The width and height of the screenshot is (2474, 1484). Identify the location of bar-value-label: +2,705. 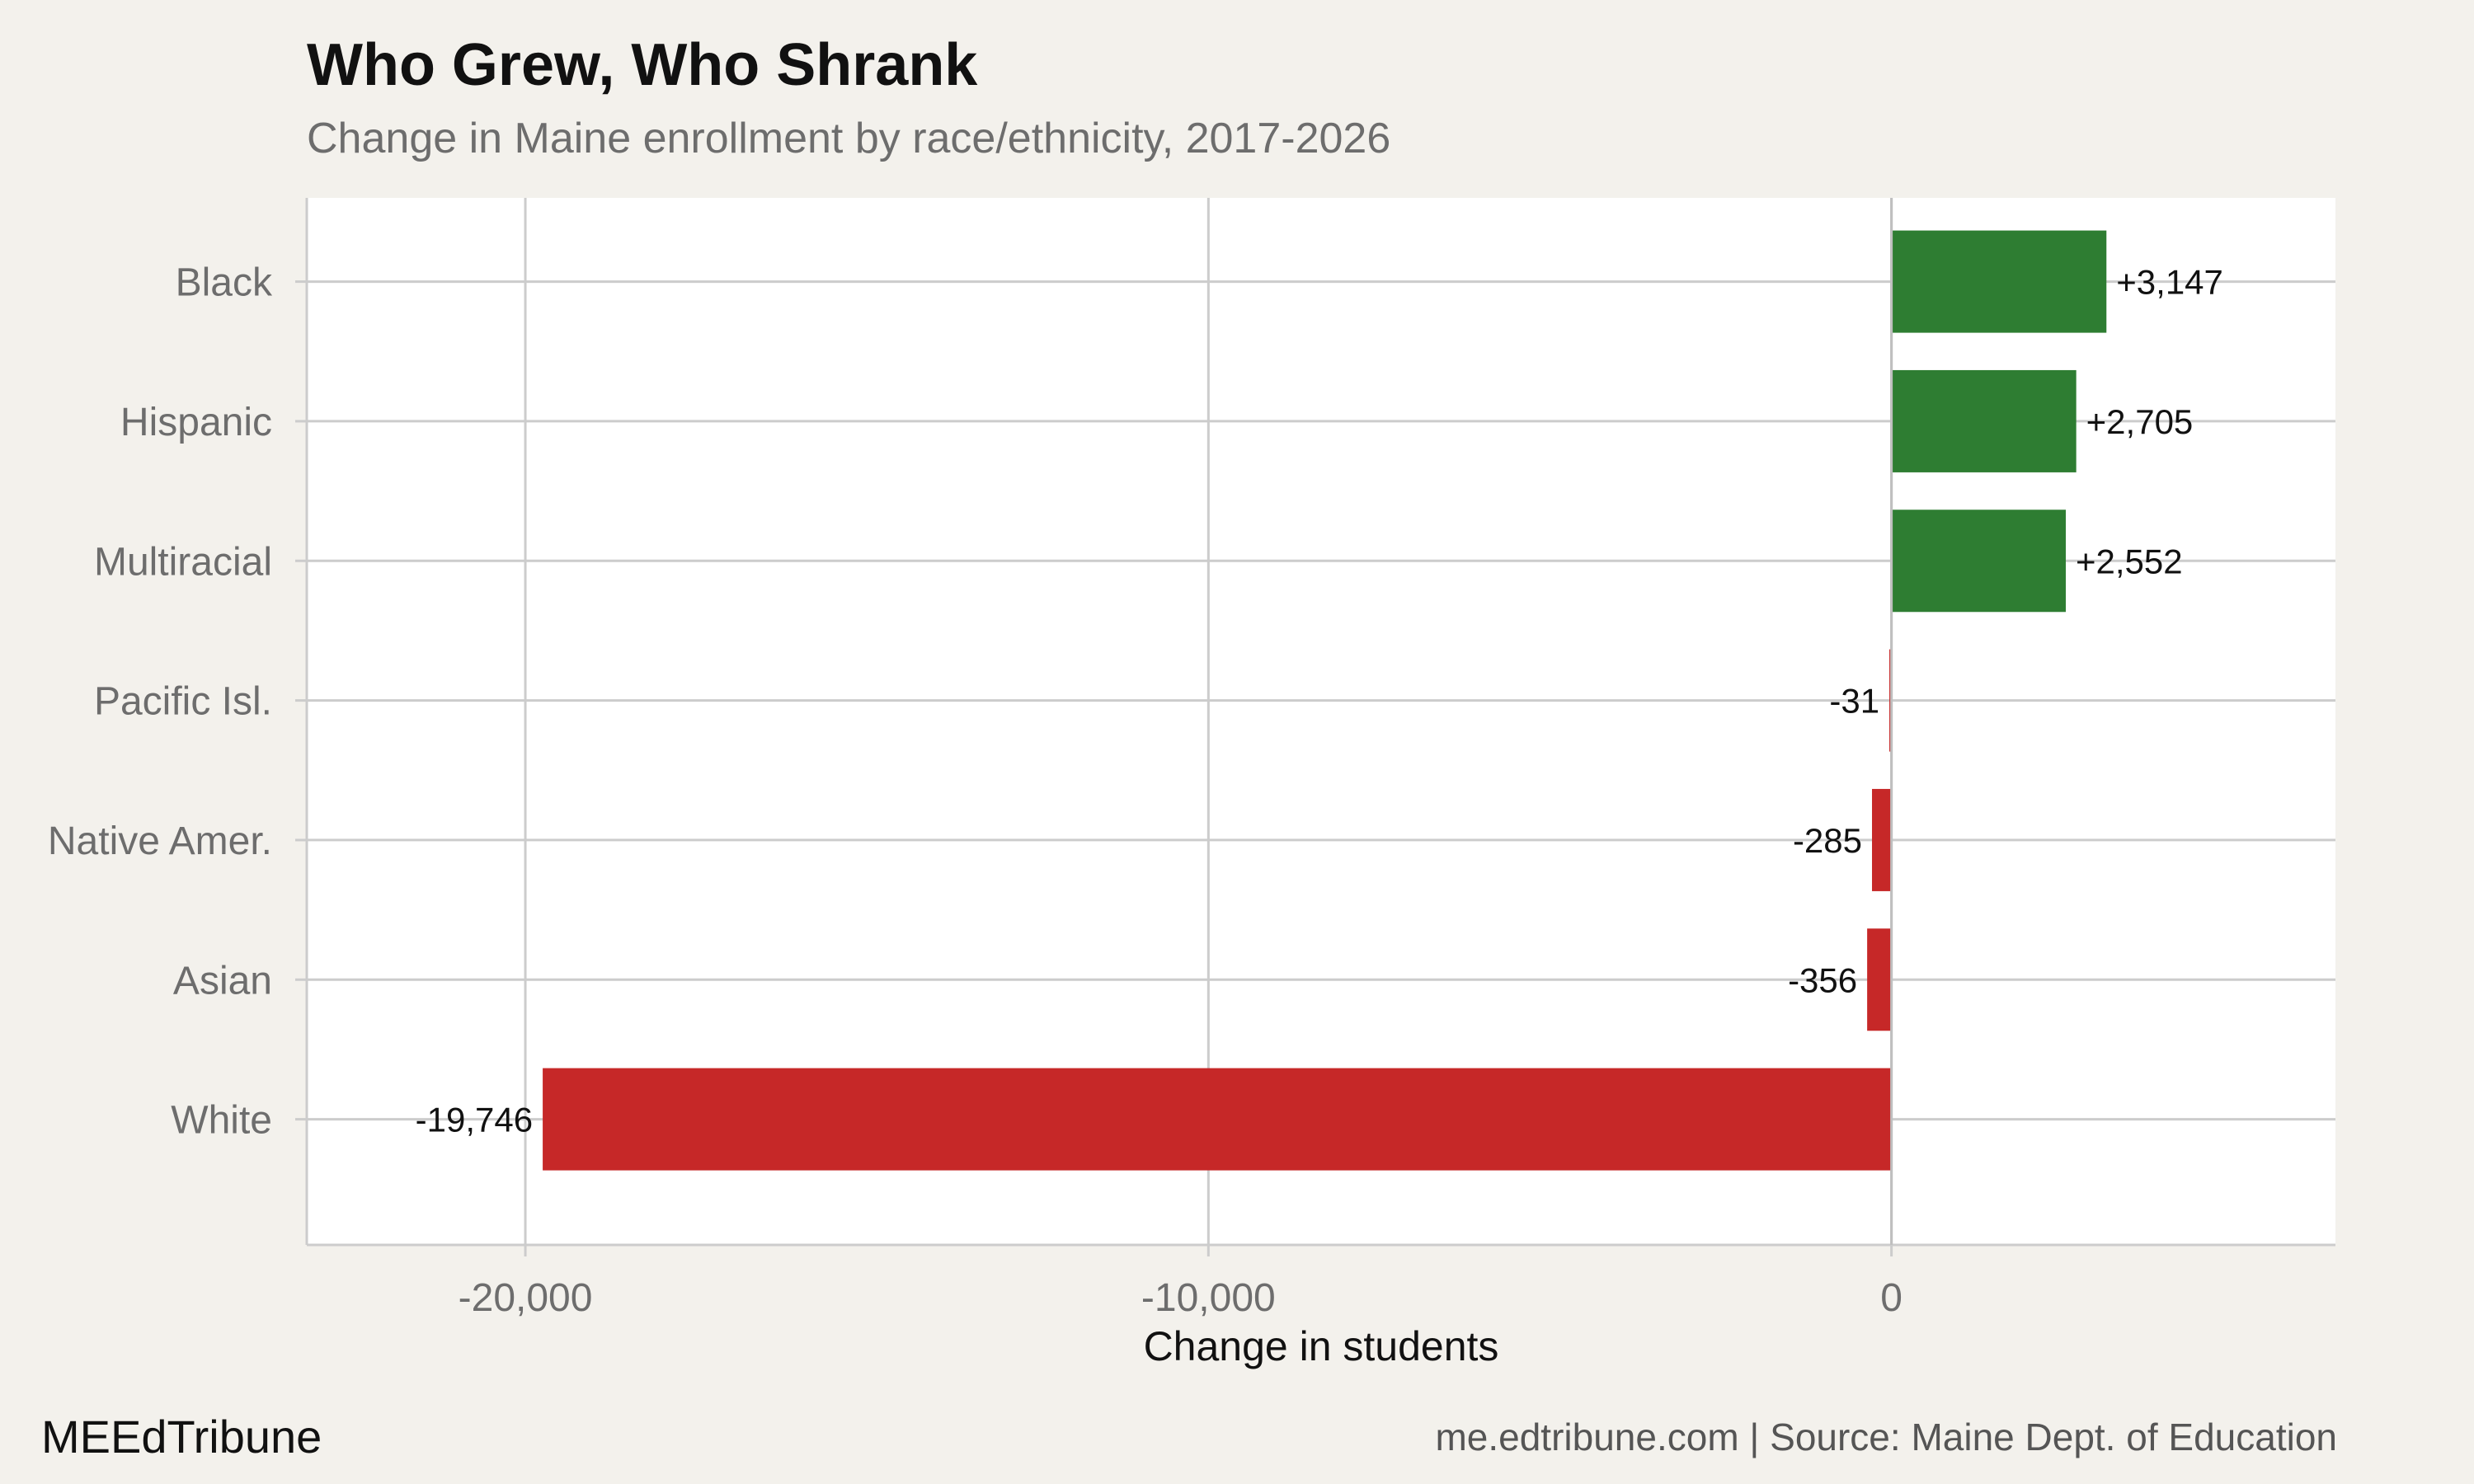
(2140, 421).